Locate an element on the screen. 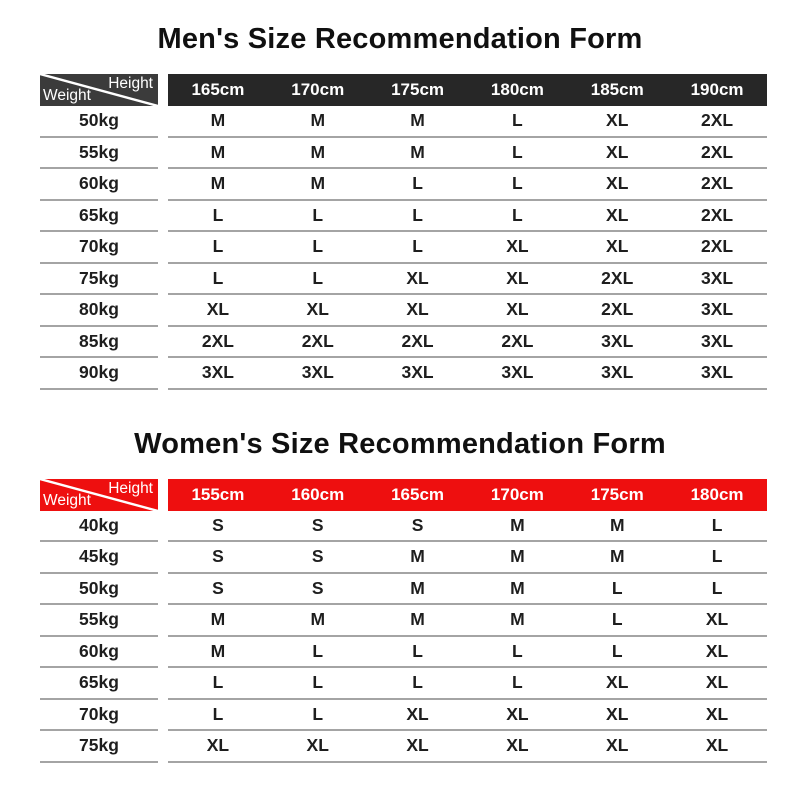 Image resolution: width=800 pixels, height=800 pixels. height-header-cell: 185cm is located at coordinates (617, 89).